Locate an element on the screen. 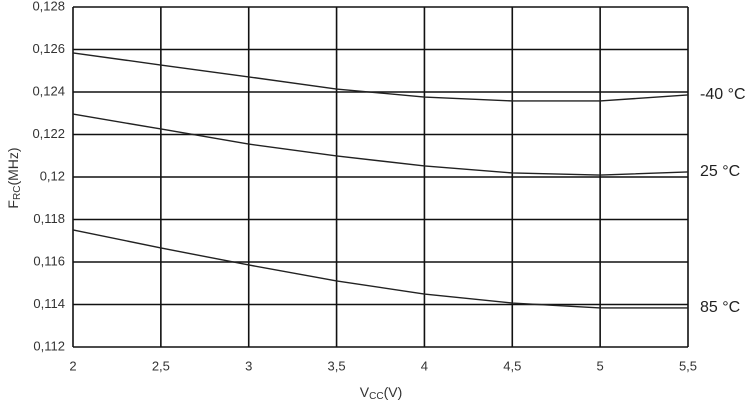 This screenshot has height=405, width=755. x-tick-label: 2,5 is located at coordinates (161, 365).